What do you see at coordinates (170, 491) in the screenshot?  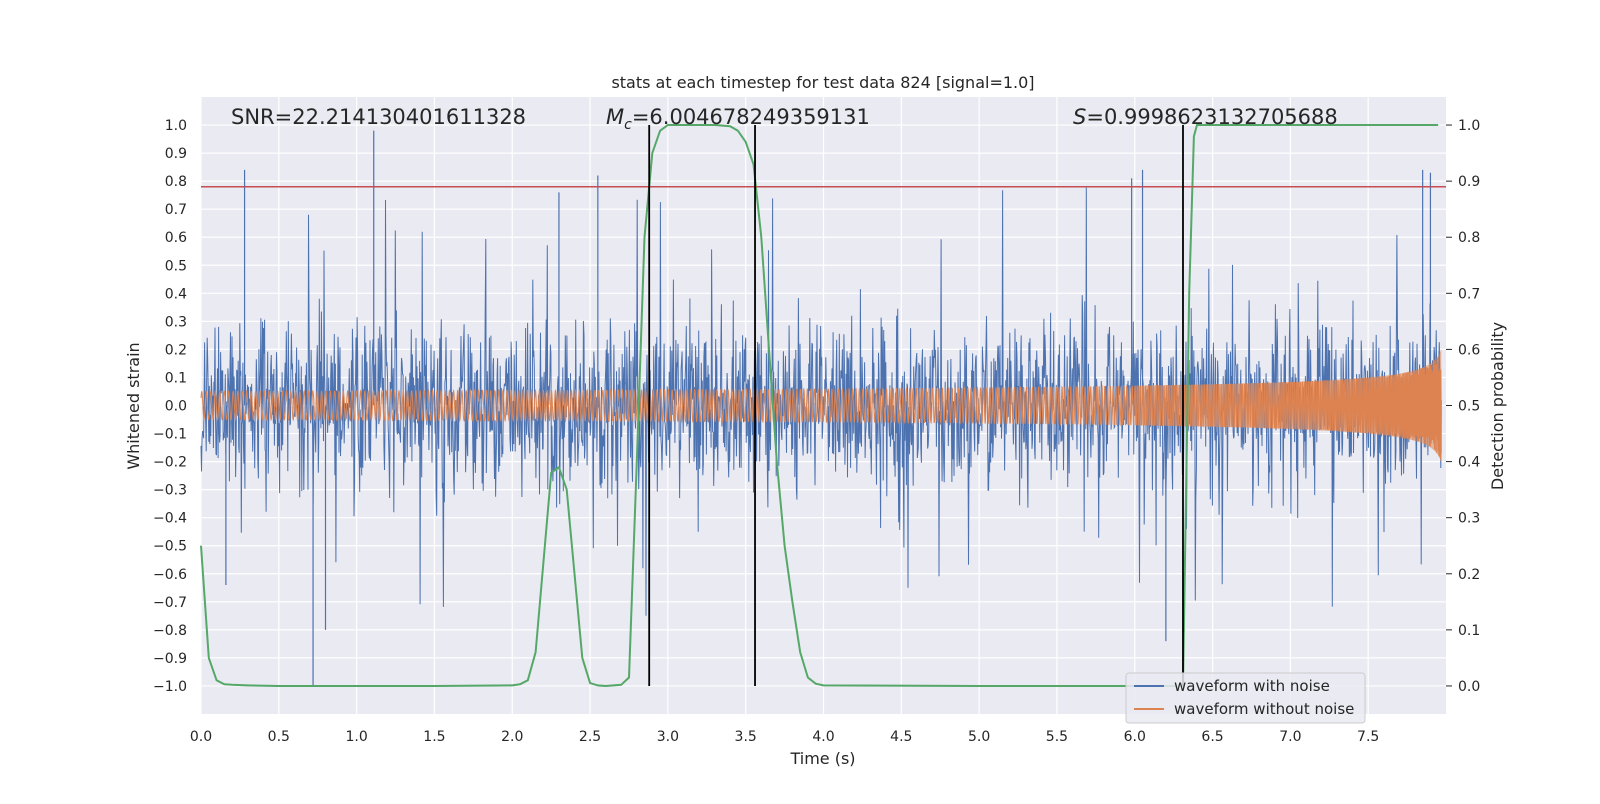 I see `y-tick-label: −0.3` at bounding box center [170, 491].